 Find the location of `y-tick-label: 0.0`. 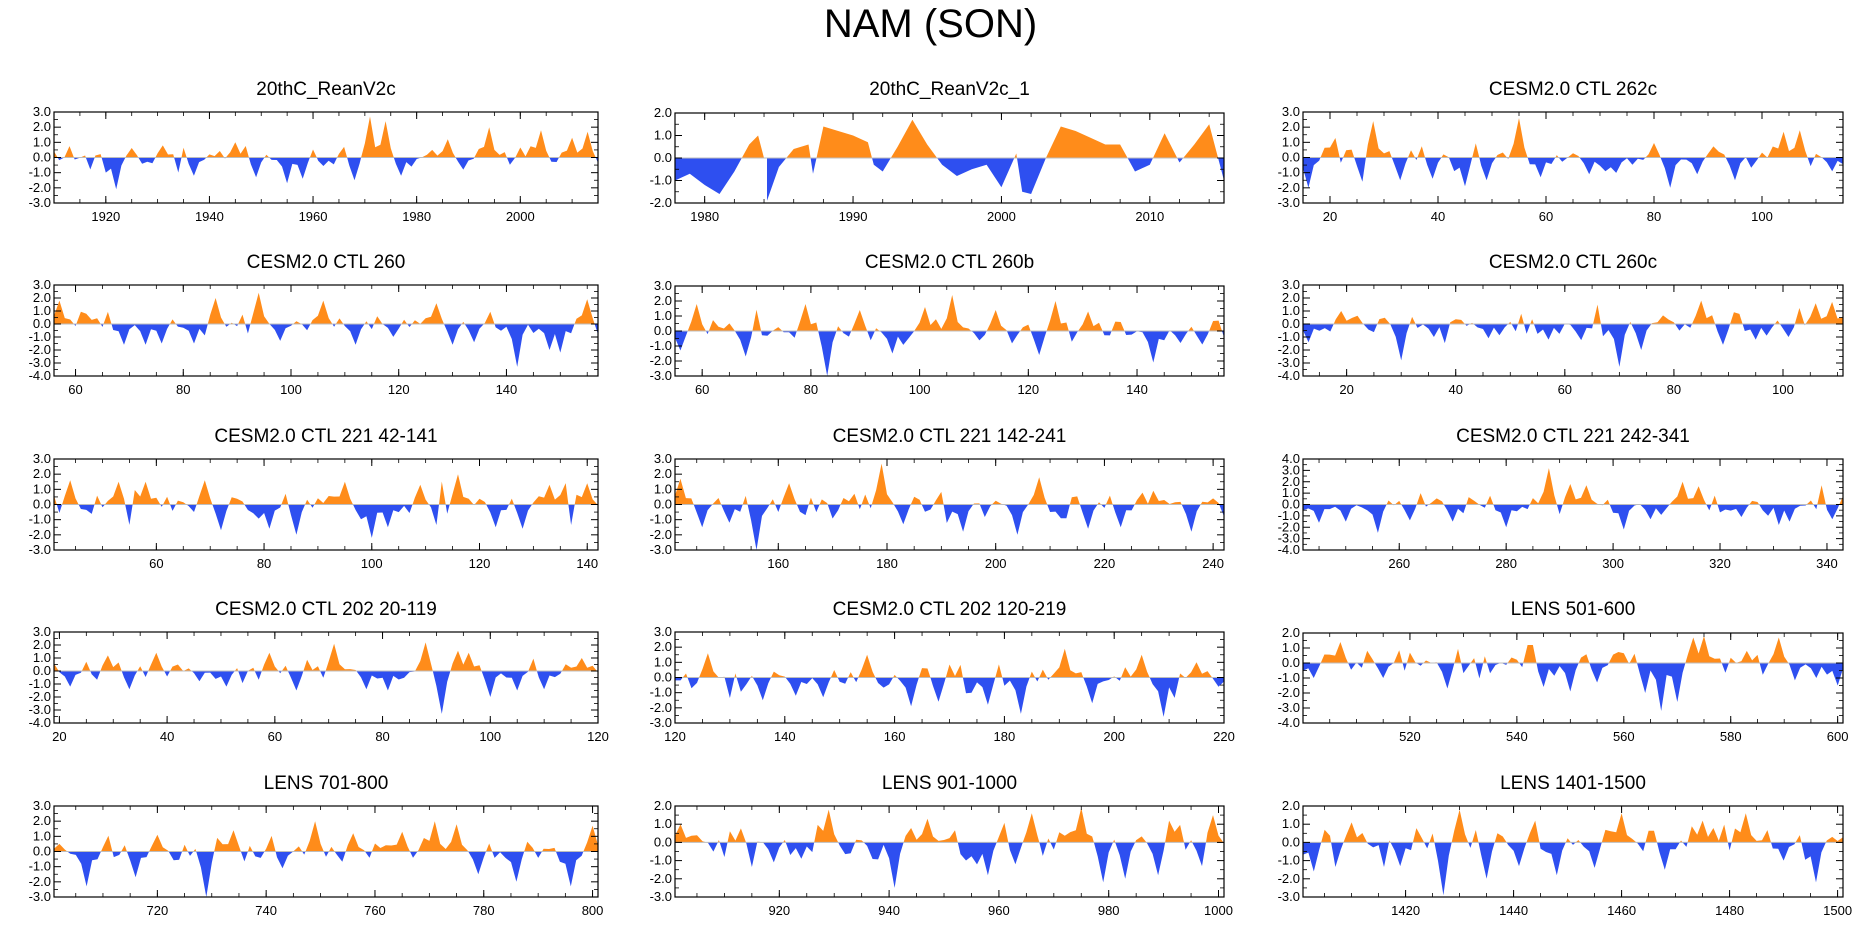

y-tick-label: 0.0 is located at coordinates (663, 677).